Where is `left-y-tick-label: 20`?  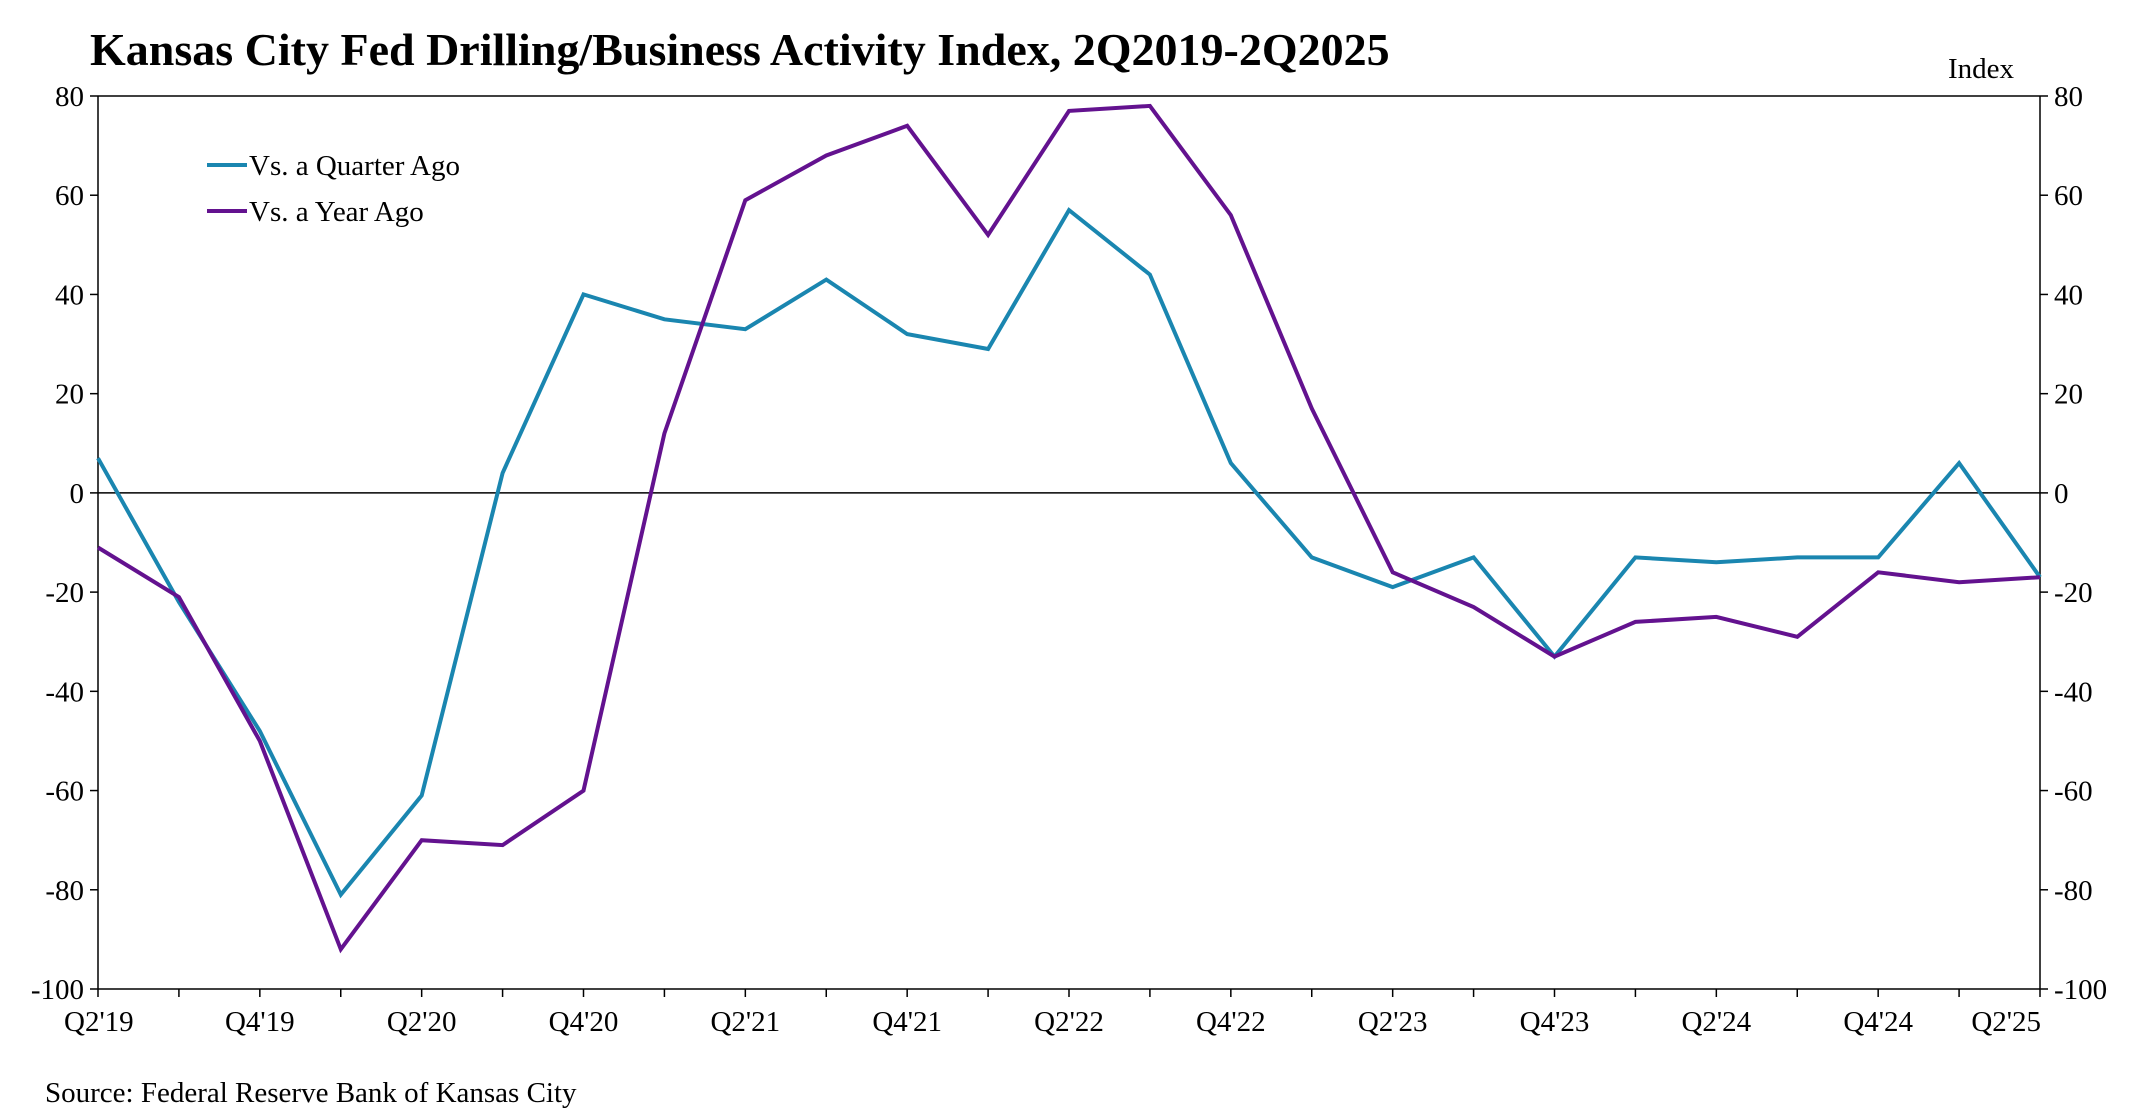 left-y-tick-label: 20 is located at coordinates (69, 395).